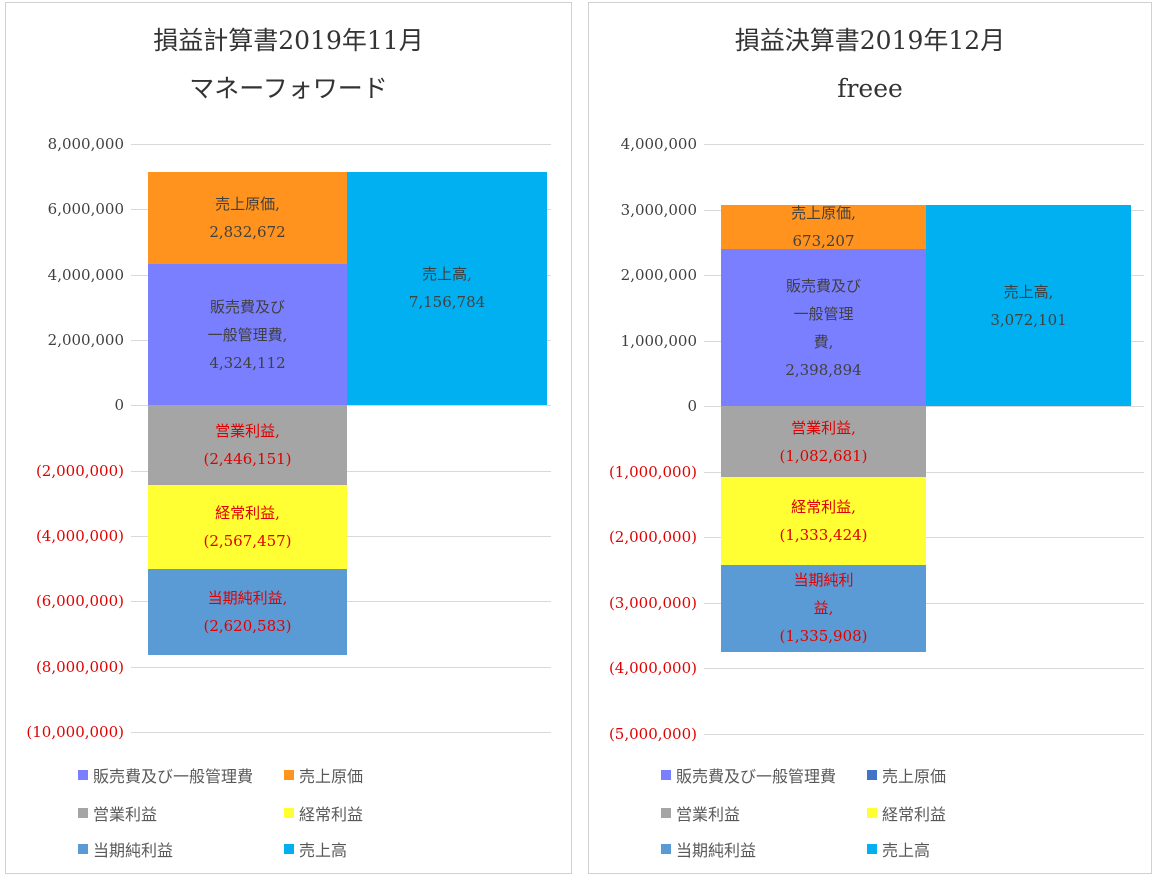 This screenshot has height=880, width=1155. I want to click on chart-title: freee, so click(870, 88).